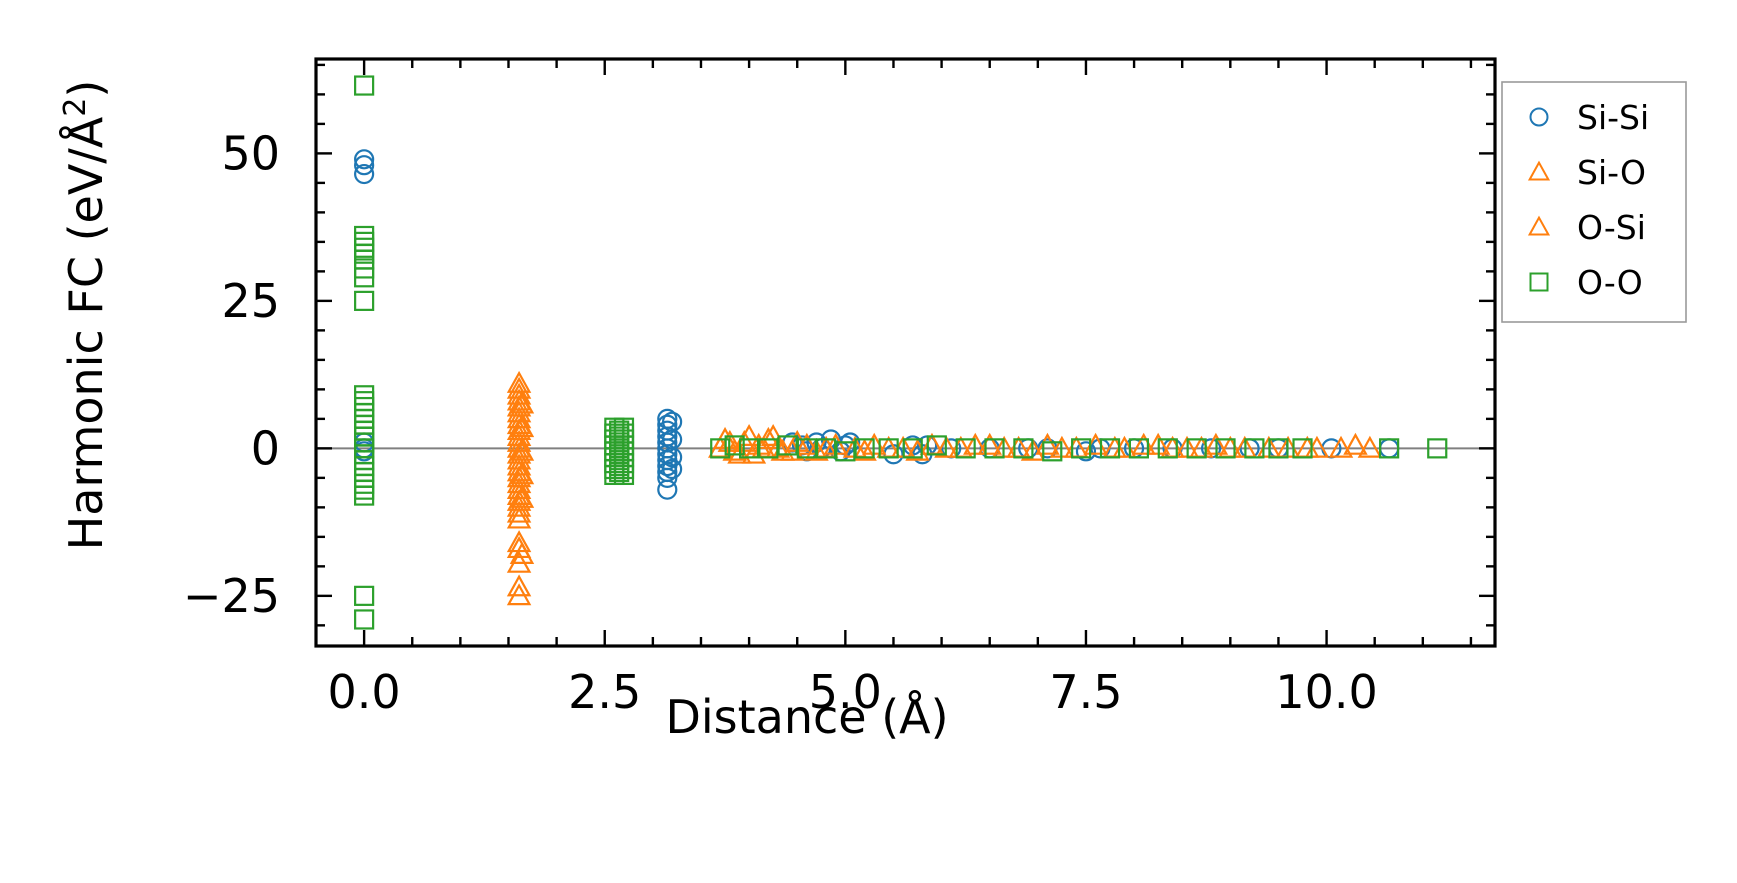 The height and width of the screenshot is (883, 1737). What do you see at coordinates (86, 89) in the screenshot?
I see `y-axis-title-close: )` at bounding box center [86, 89].